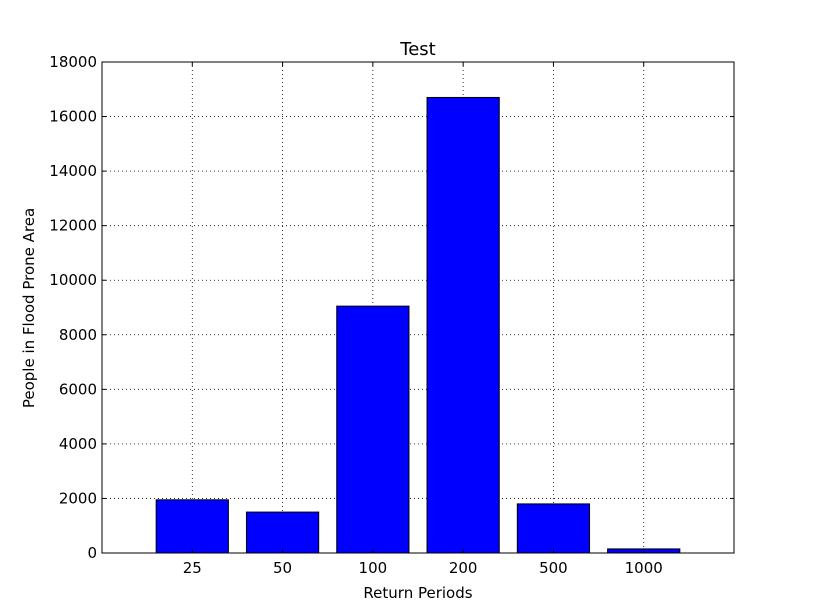  I want to click on y-tick-label: 8000, so click(78, 335).